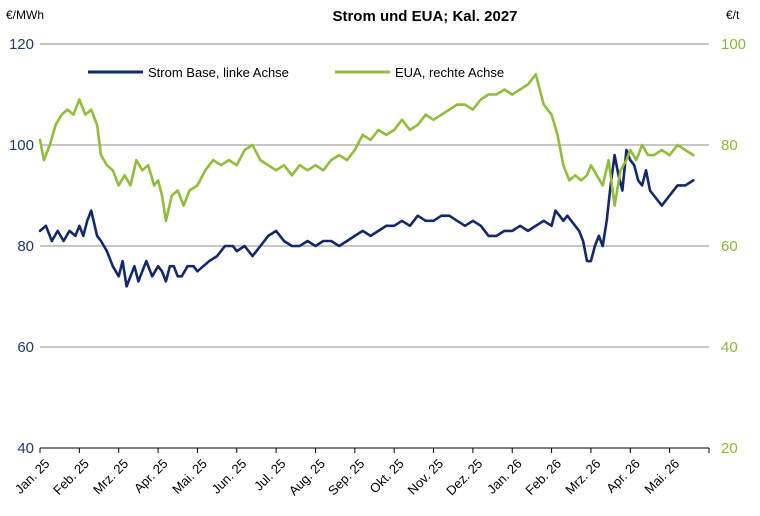 Image resolution: width=760 pixels, height=516 pixels. Describe the element at coordinates (21, 145) in the screenshot. I see `left-tick-label: 100` at that location.